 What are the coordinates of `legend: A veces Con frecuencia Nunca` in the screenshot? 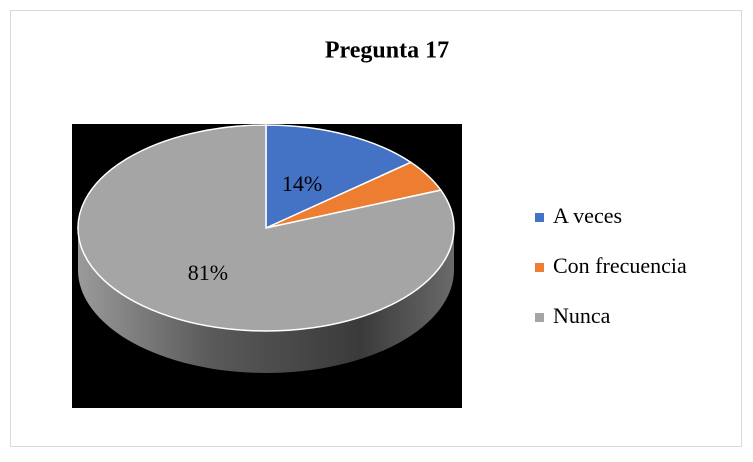 It's located at (611, 265).